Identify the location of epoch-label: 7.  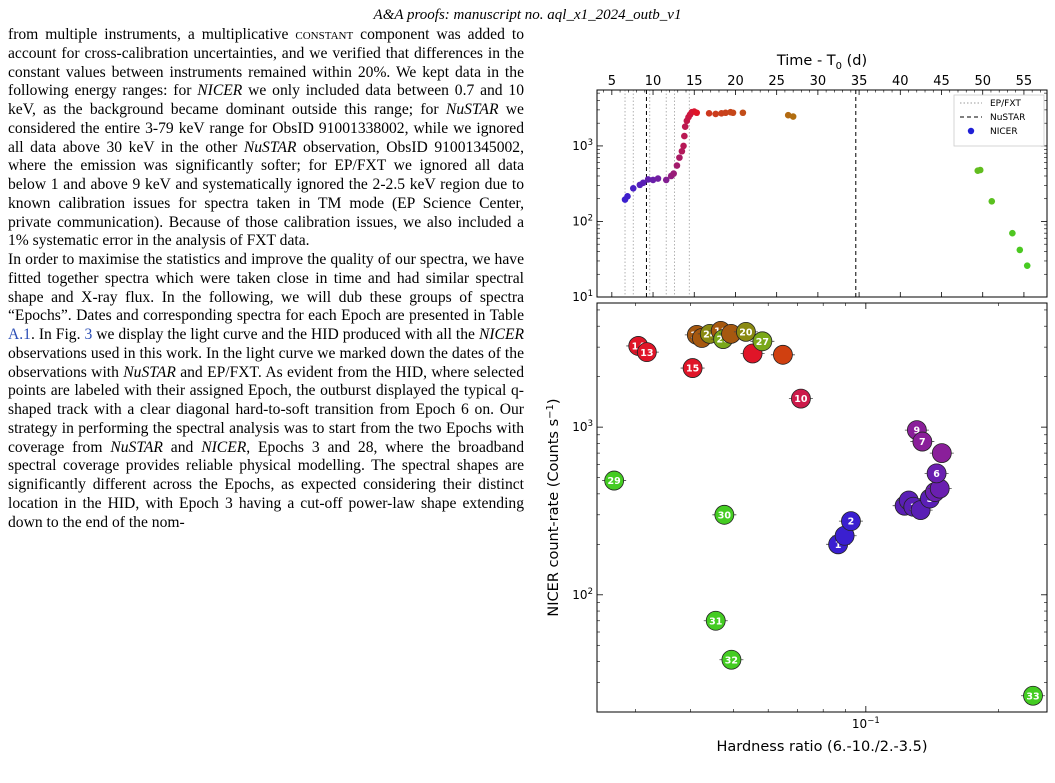
(922, 442).